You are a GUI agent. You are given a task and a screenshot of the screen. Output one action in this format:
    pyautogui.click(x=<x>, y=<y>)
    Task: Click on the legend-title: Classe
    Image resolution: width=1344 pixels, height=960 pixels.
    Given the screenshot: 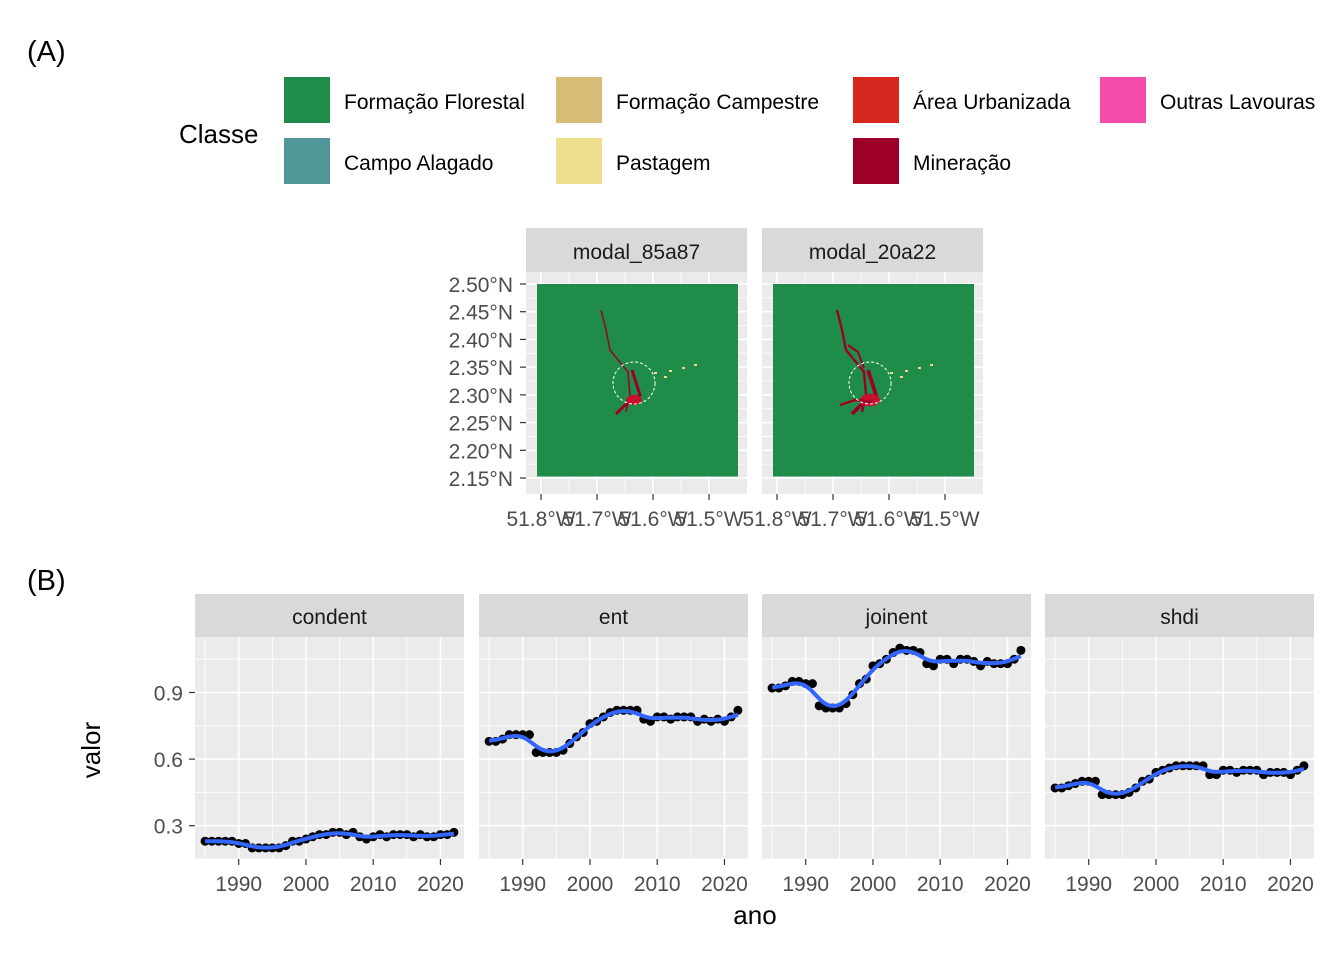 What is the action you would take?
    pyautogui.click(x=218, y=134)
    